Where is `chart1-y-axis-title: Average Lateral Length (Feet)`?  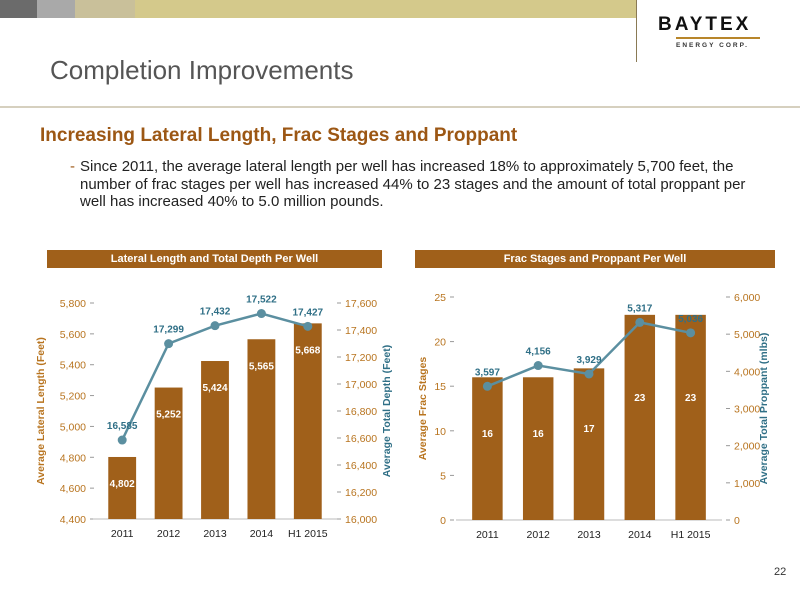
chart1-y-axis-title: Average Lateral Length (Feet) is located at coordinates (41, 411).